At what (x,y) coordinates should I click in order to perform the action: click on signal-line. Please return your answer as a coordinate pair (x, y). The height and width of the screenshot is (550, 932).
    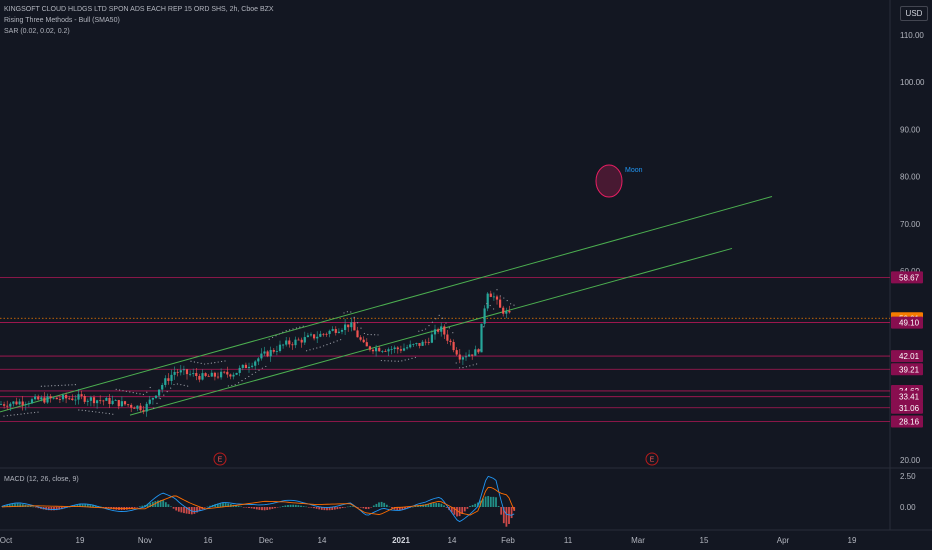
    Looking at the image, I should click on (258, 501).